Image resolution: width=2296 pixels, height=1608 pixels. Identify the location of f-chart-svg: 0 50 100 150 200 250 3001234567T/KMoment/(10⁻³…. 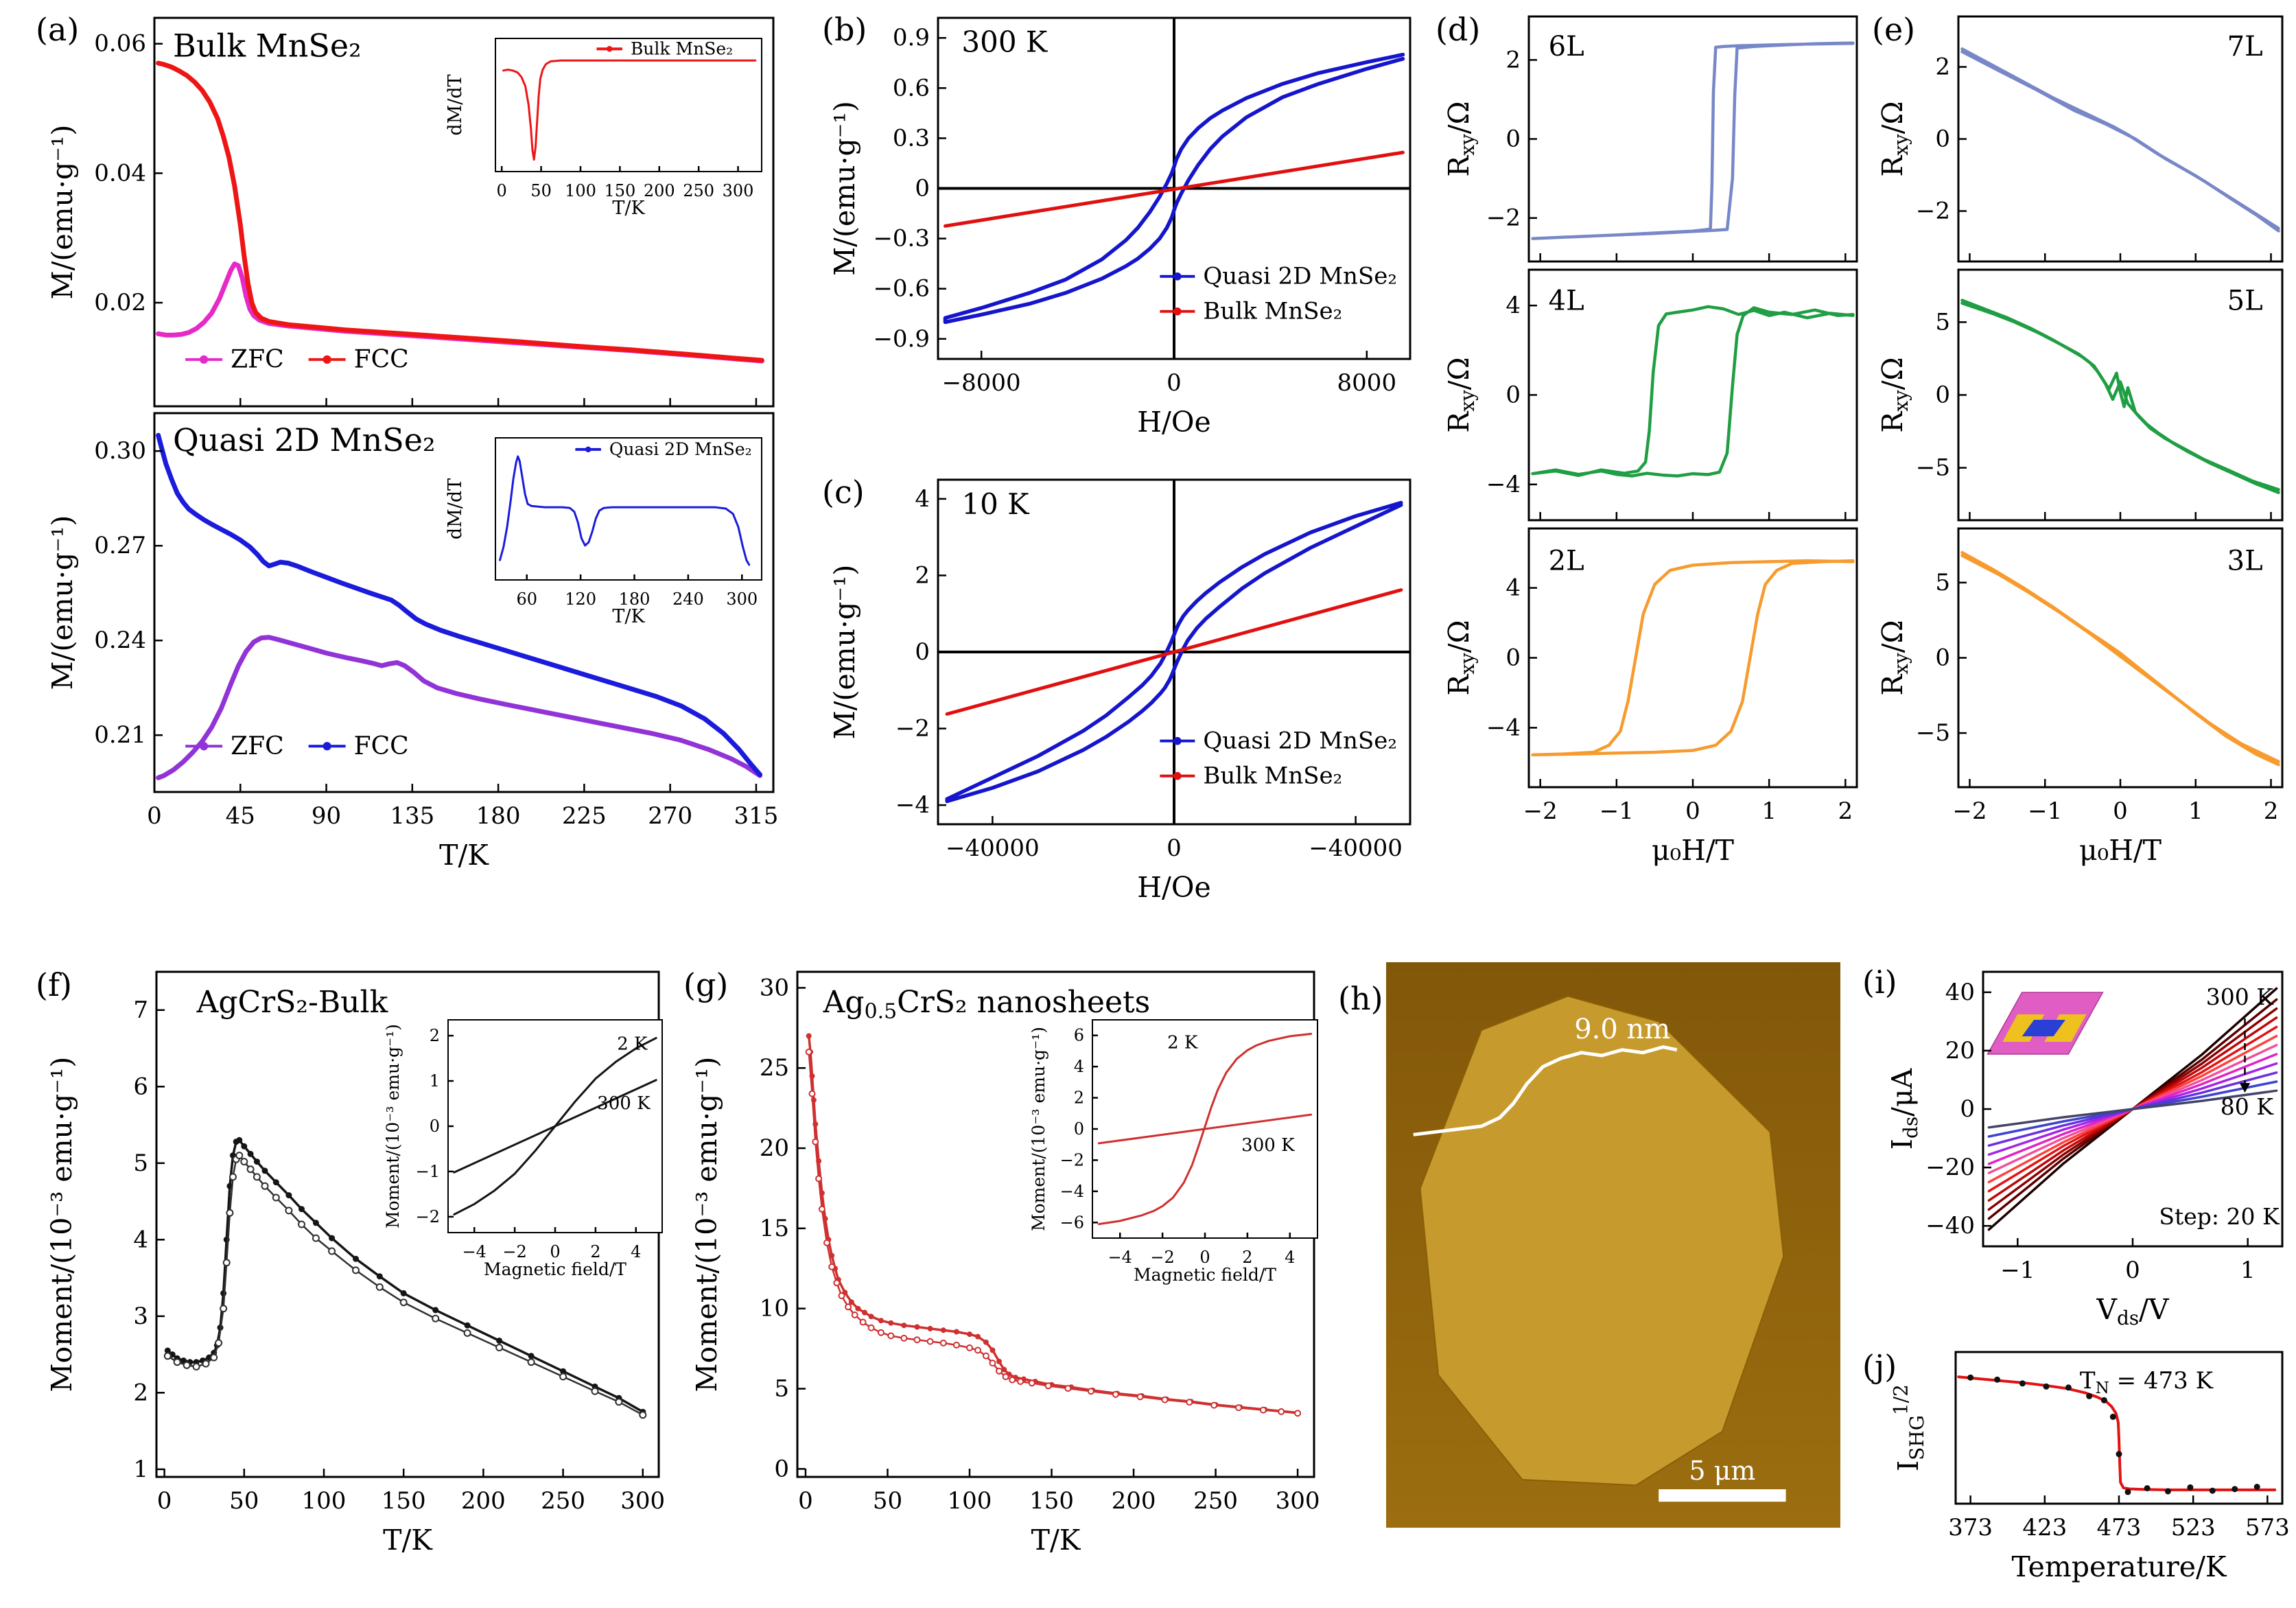
(355, 1263).